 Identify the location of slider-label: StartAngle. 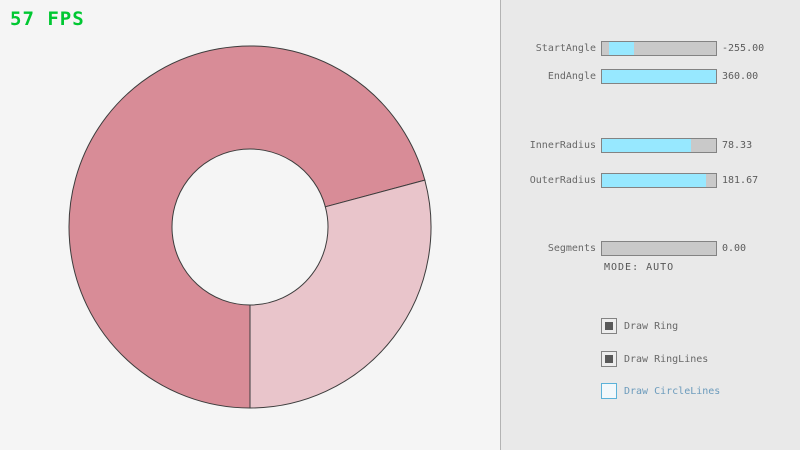
(565, 48).